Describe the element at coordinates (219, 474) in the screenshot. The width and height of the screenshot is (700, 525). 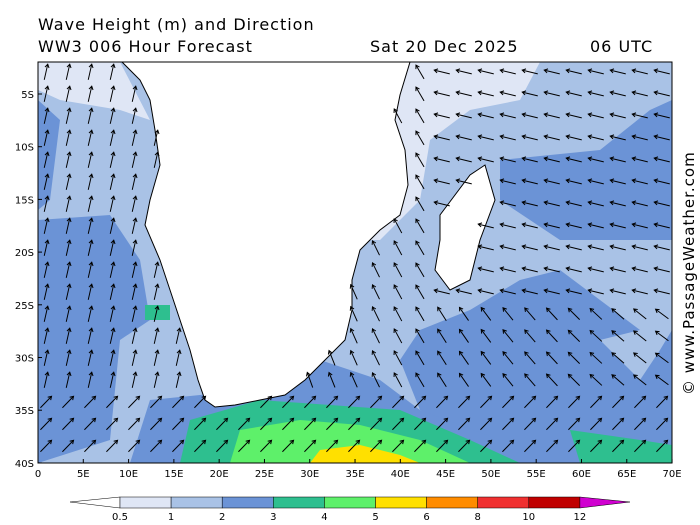
I see `lon-label: 20E` at that location.